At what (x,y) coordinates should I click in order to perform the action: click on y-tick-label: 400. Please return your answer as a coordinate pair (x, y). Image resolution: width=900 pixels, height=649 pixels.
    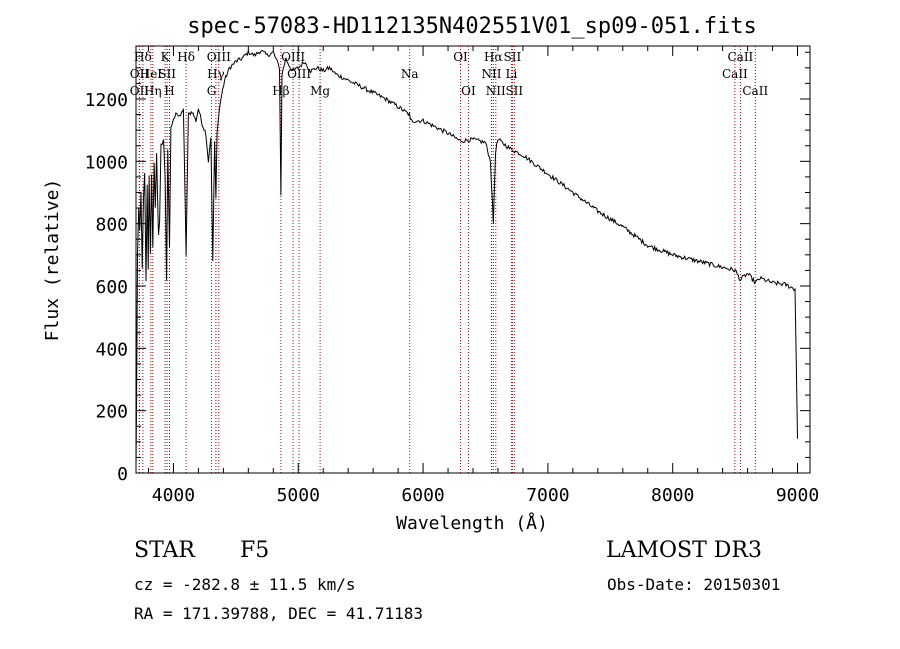
    Looking at the image, I should click on (111, 349).